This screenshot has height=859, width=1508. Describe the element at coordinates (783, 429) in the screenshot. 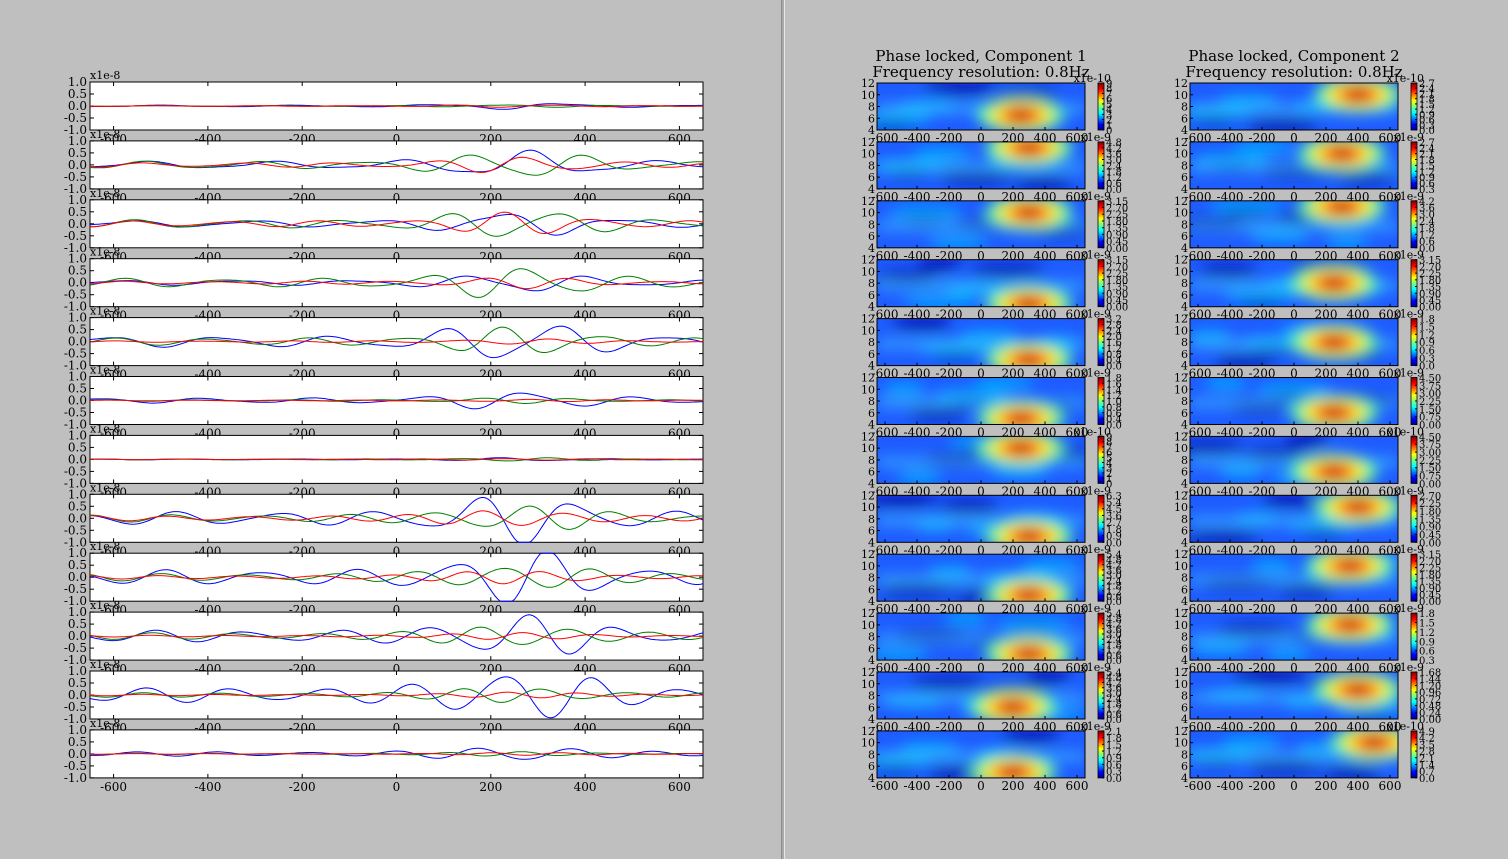

I see `pane-splitter` at that location.